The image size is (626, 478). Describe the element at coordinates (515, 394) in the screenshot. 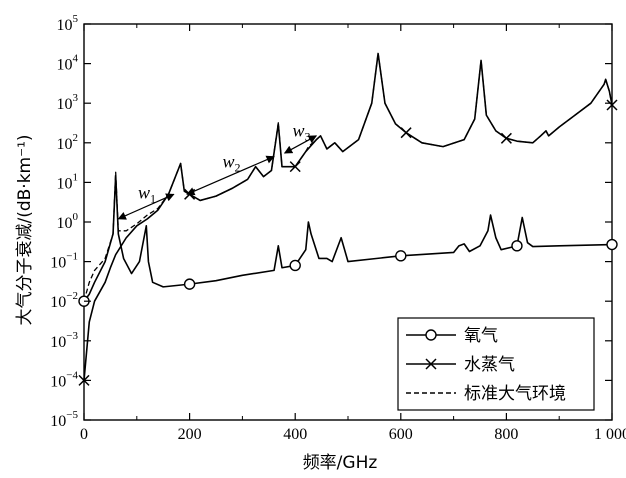

I see `legend-label: 标准大气环境` at that location.